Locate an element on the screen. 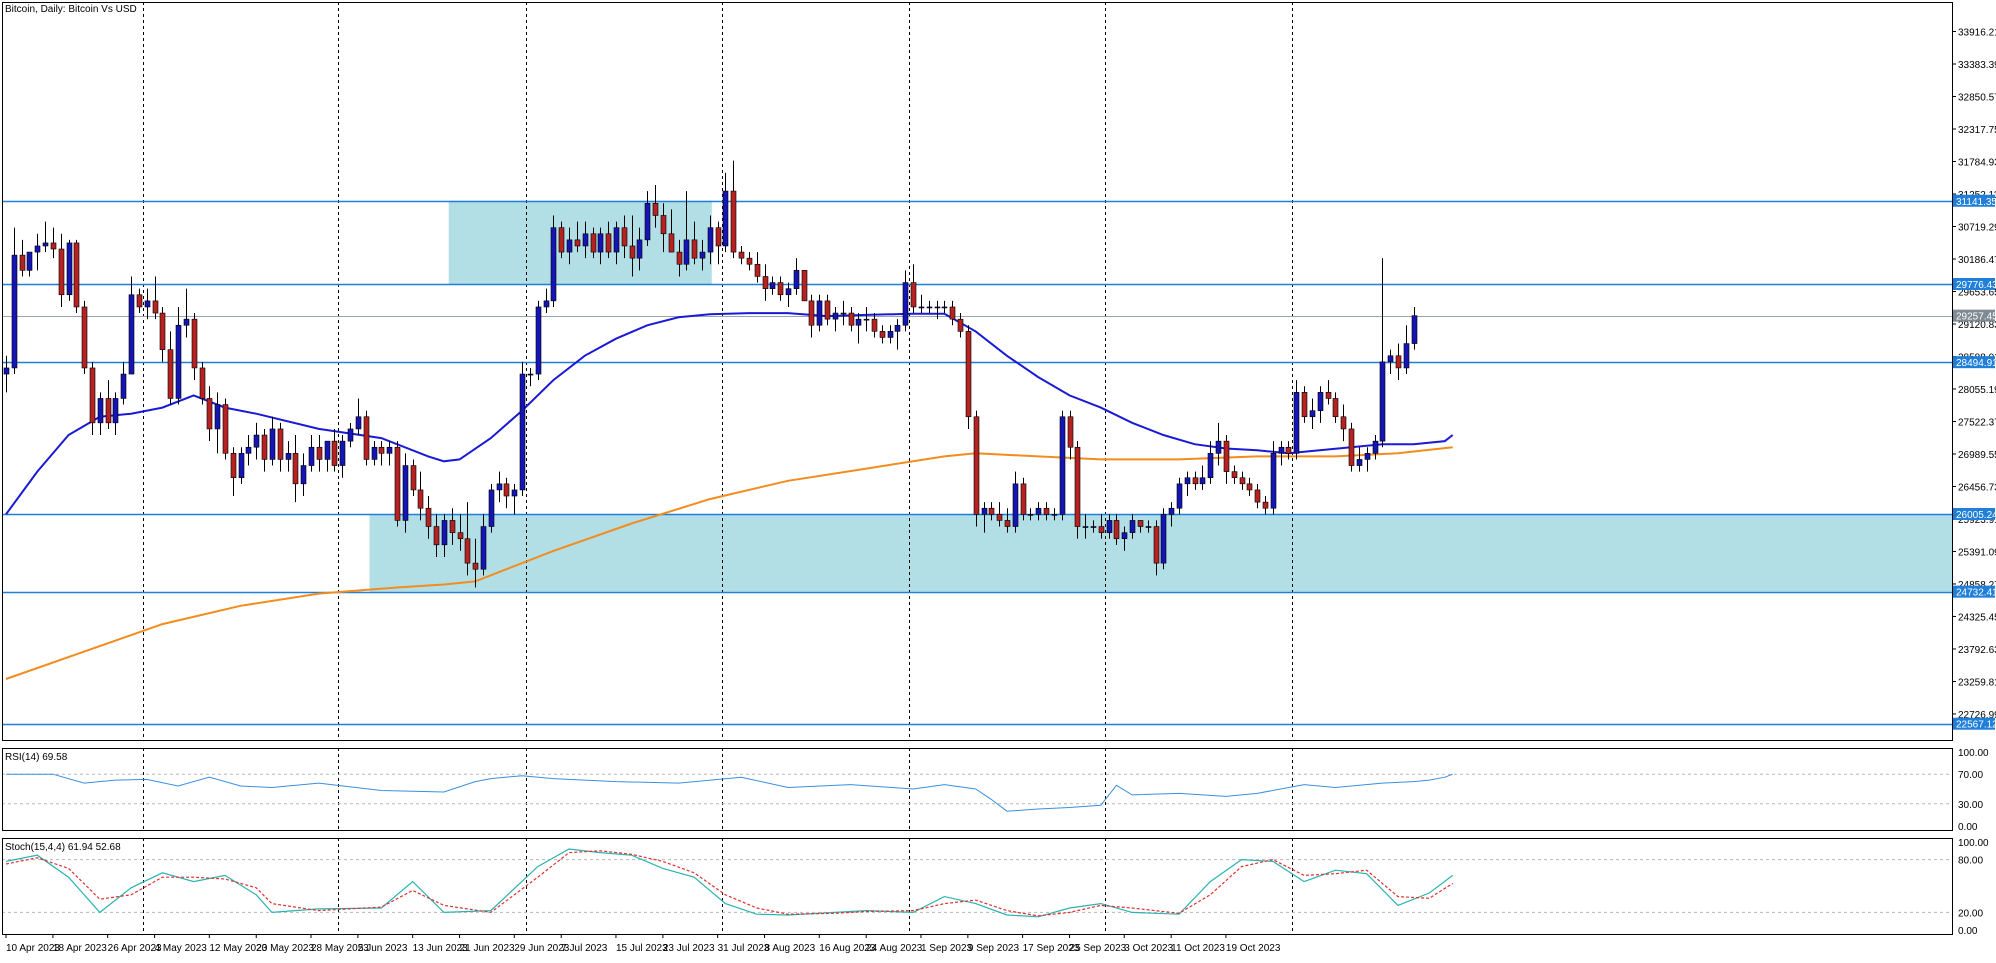 This screenshot has width=1996, height=963. y-tick-label: 22726.99 is located at coordinates (1977, 715).